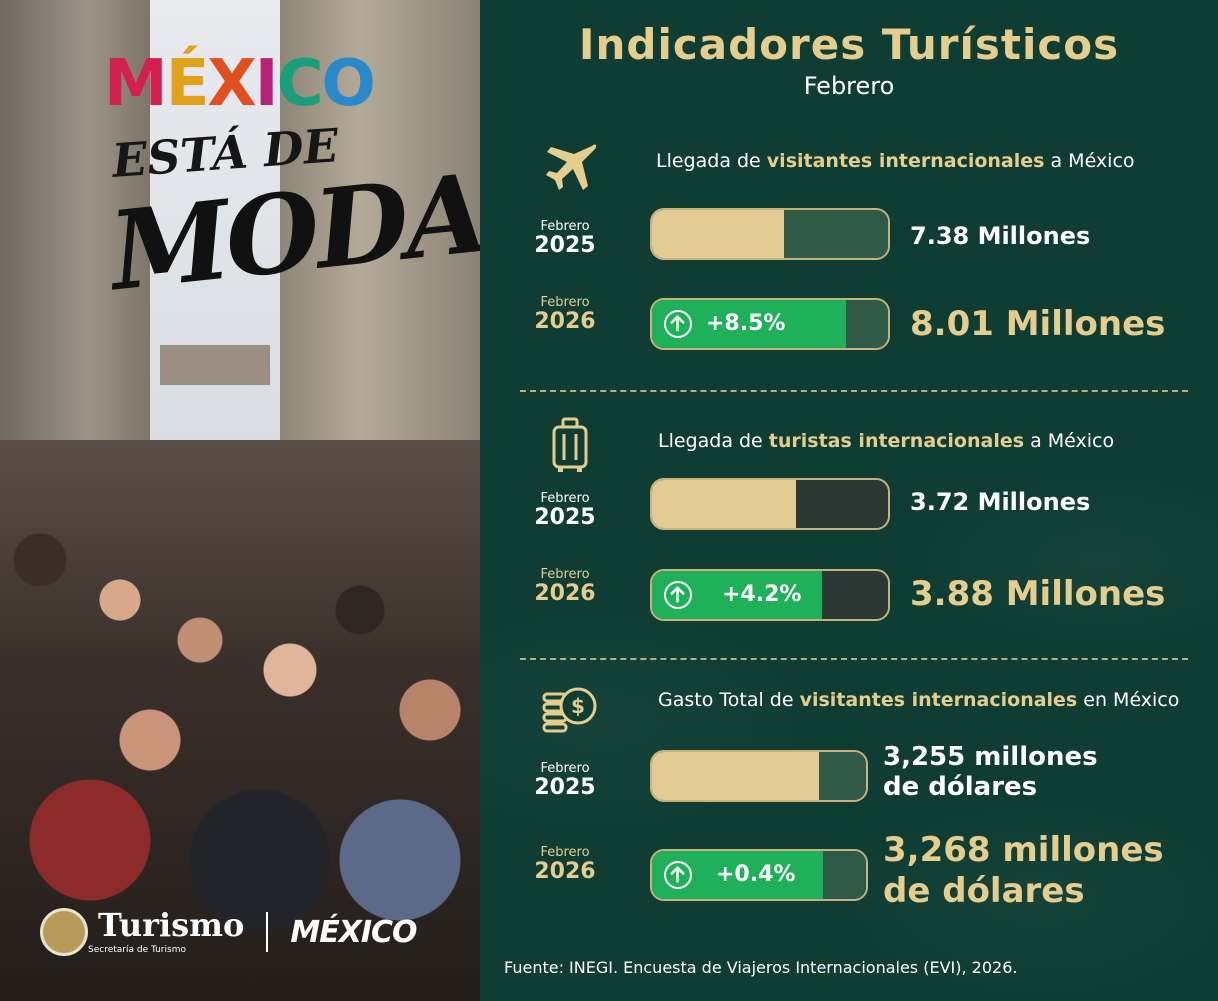 The height and width of the screenshot is (1001, 1218). I want to click on government-seal-icon, so click(64, 932).